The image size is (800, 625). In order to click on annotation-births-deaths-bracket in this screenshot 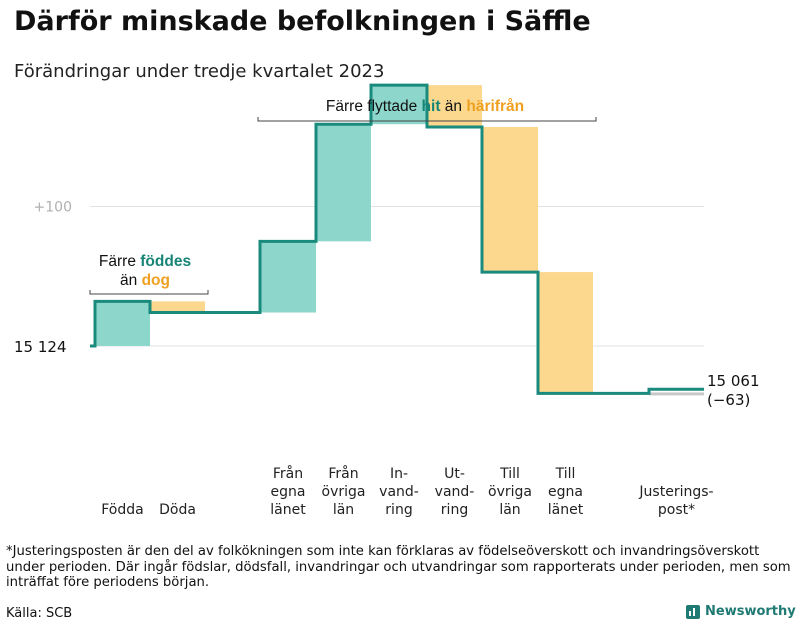, I will do `click(149, 292)`.